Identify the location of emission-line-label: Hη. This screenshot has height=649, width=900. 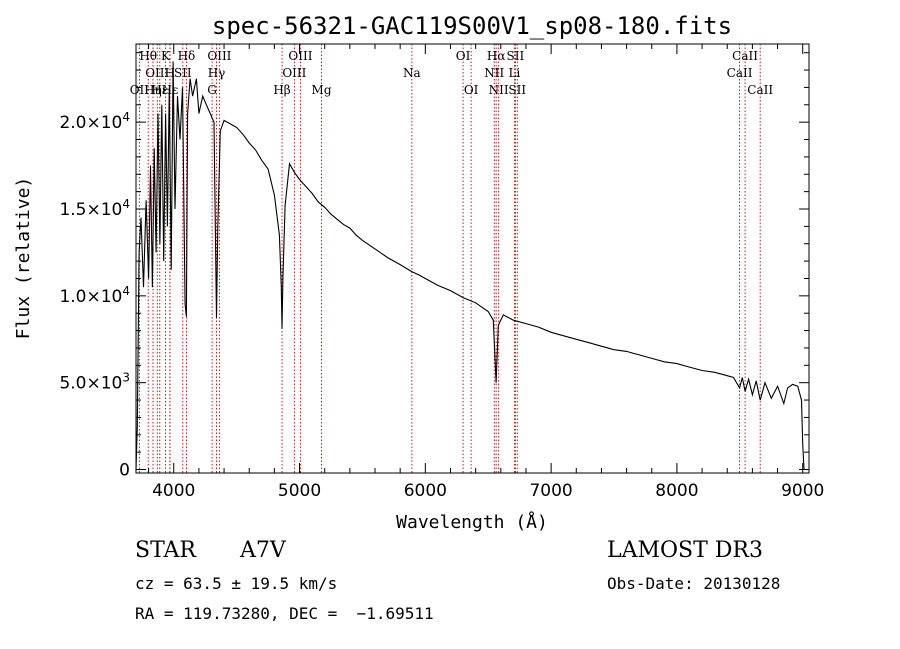
(153, 90).